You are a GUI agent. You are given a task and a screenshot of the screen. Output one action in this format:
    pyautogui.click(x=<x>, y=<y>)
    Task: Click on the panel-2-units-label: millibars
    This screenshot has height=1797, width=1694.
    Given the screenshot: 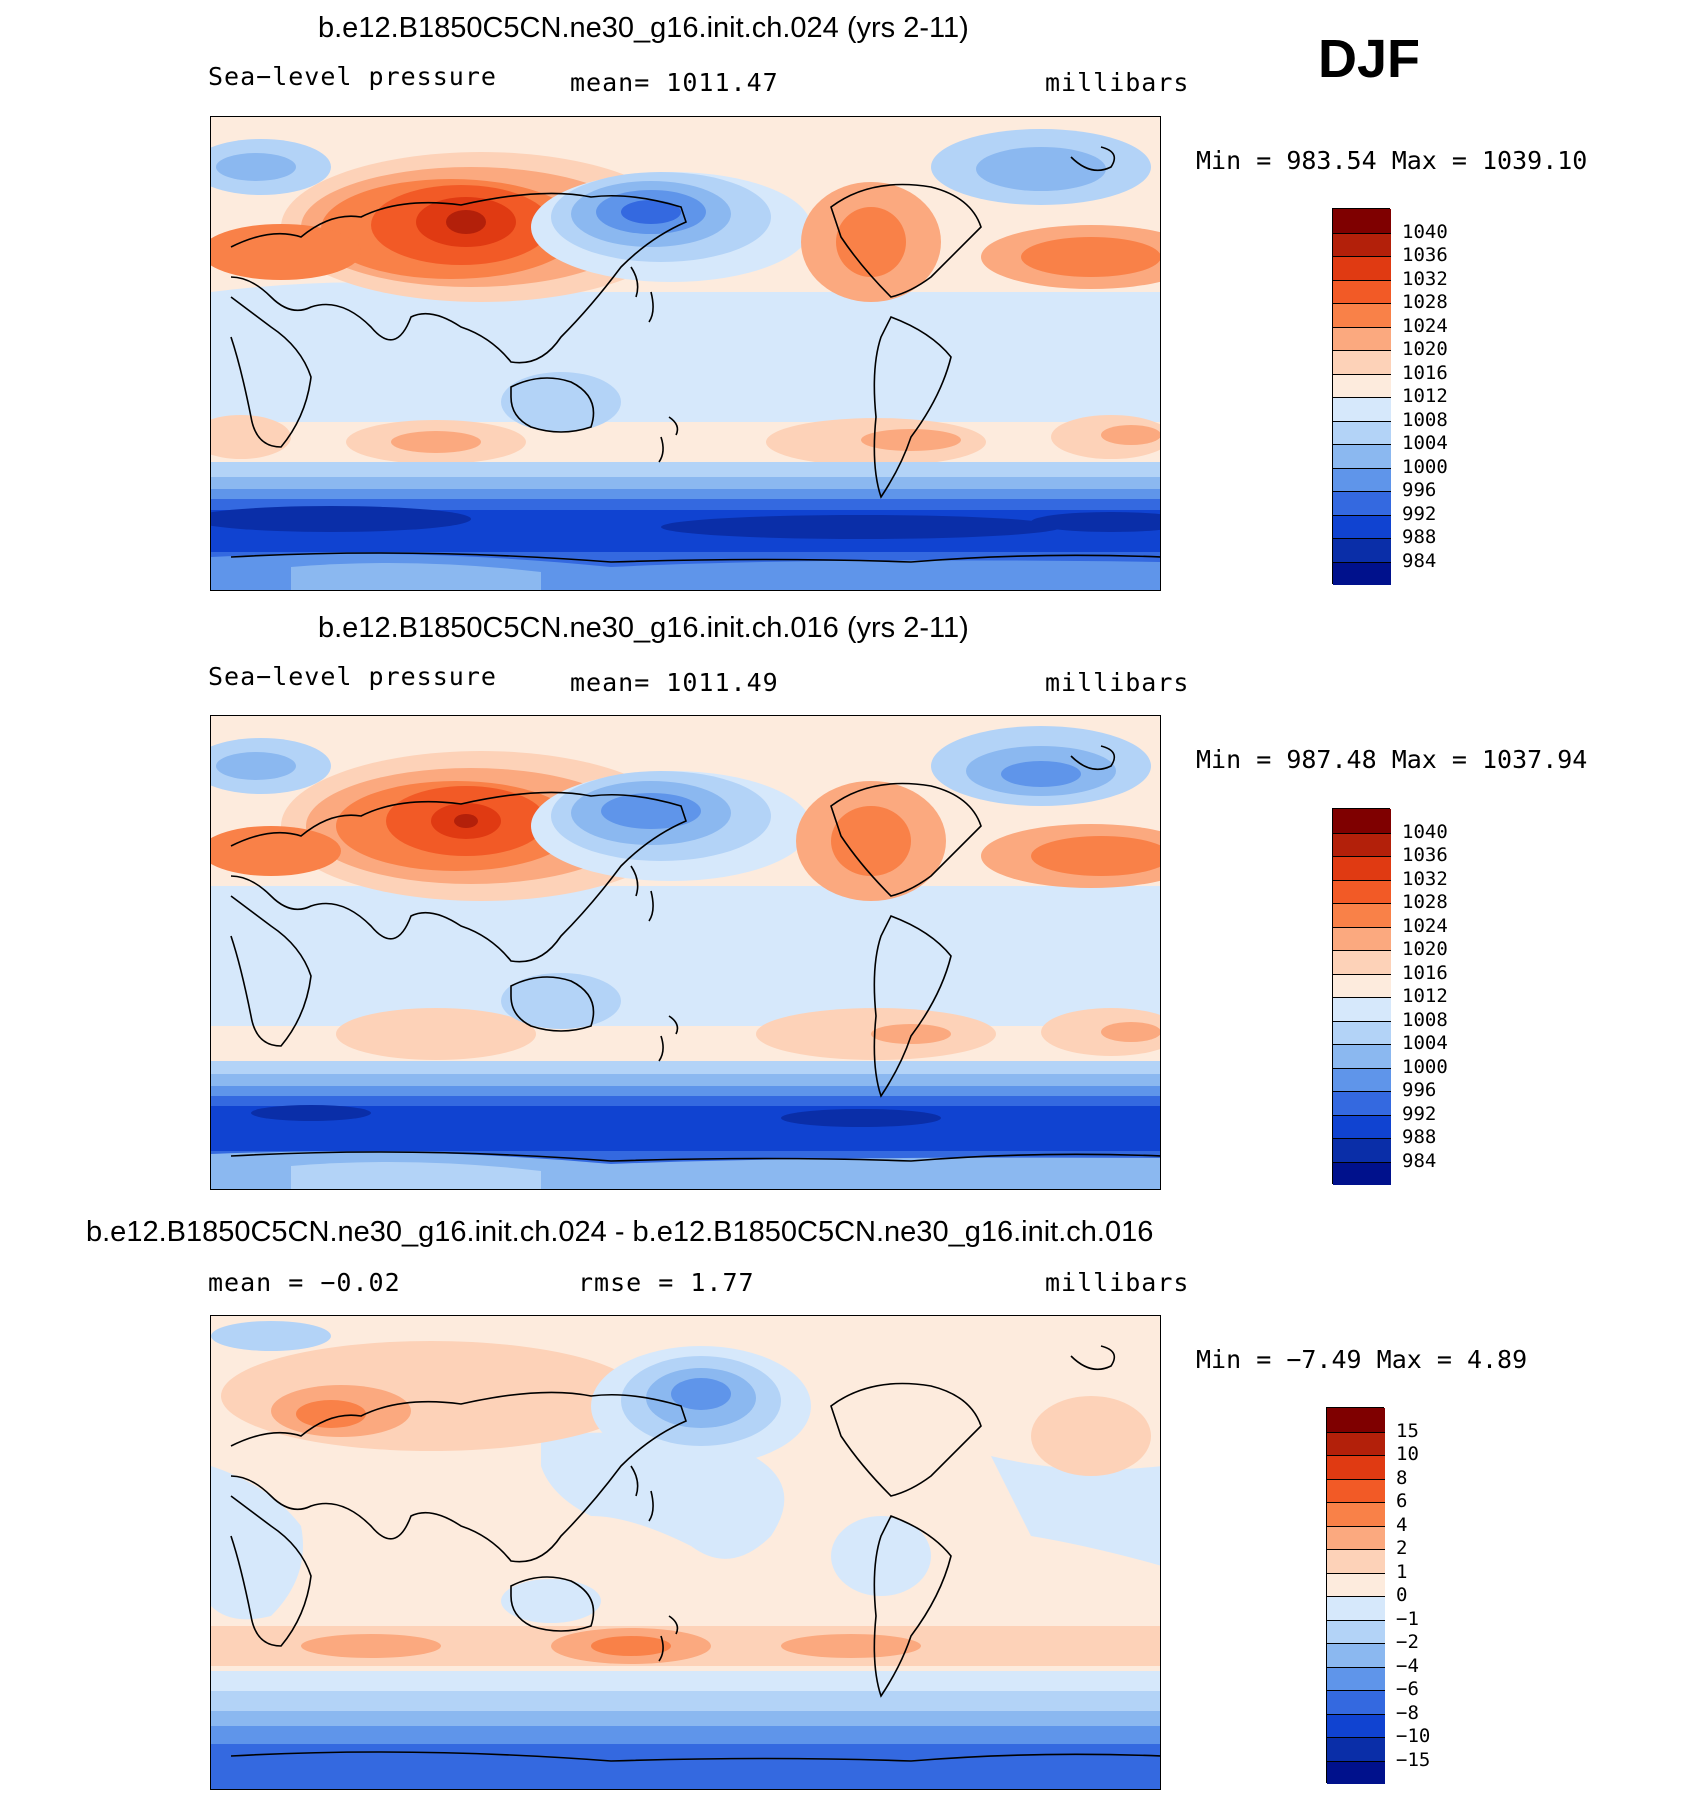 What is the action you would take?
    pyautogui.click(x=1117, y=682)
    